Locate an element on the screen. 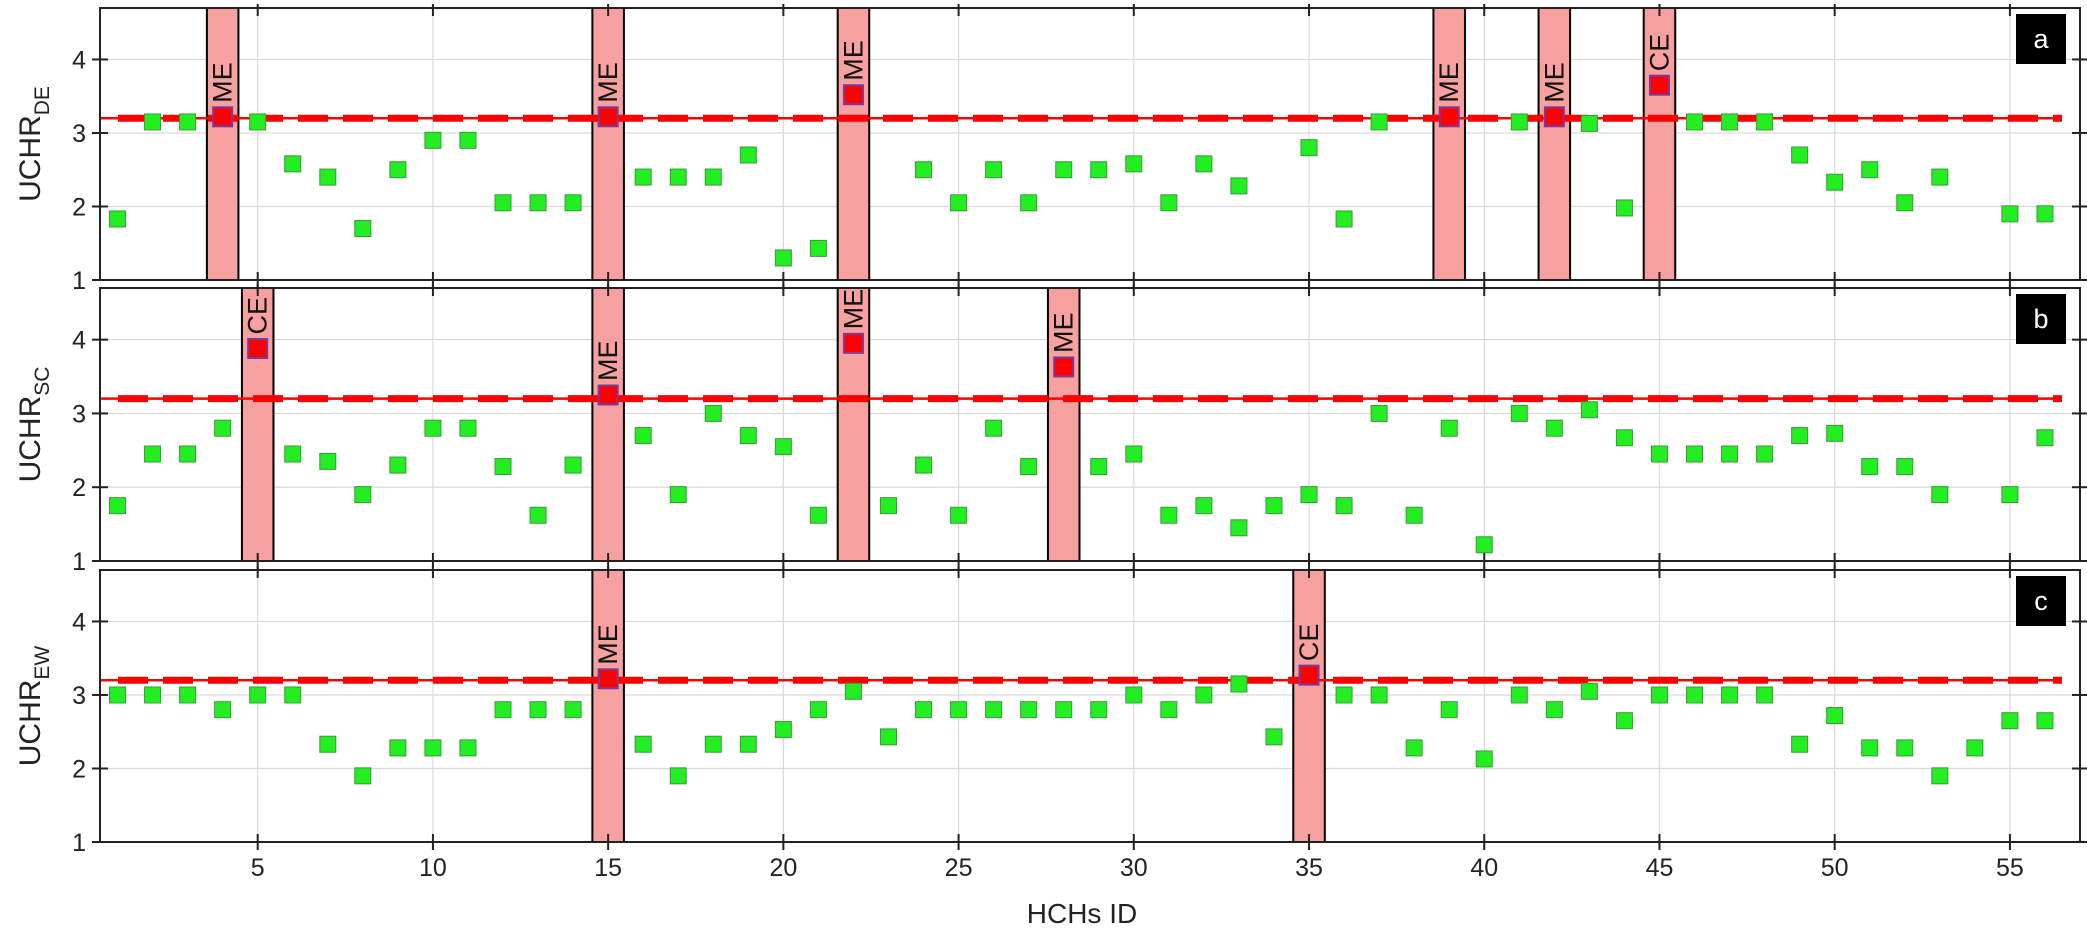  y-axis-label: UCHREW is located at coordinates (34, 706).